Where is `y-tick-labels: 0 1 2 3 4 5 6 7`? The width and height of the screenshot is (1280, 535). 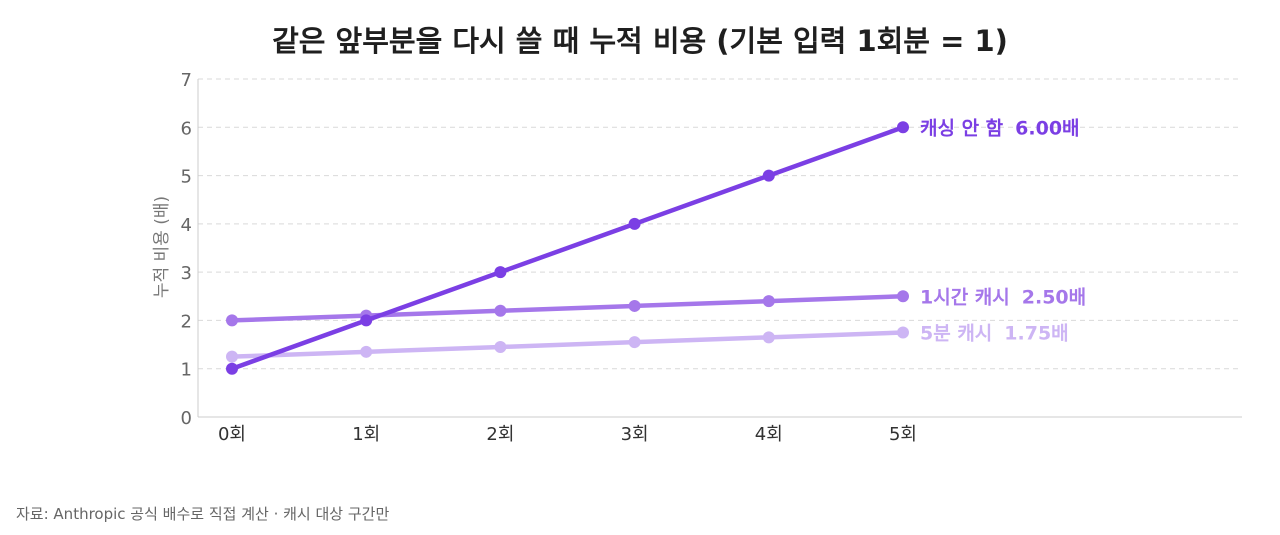 y-tick-labels: 0 1 2 3 4 5 6 7 is located at coordinates (186, 249).